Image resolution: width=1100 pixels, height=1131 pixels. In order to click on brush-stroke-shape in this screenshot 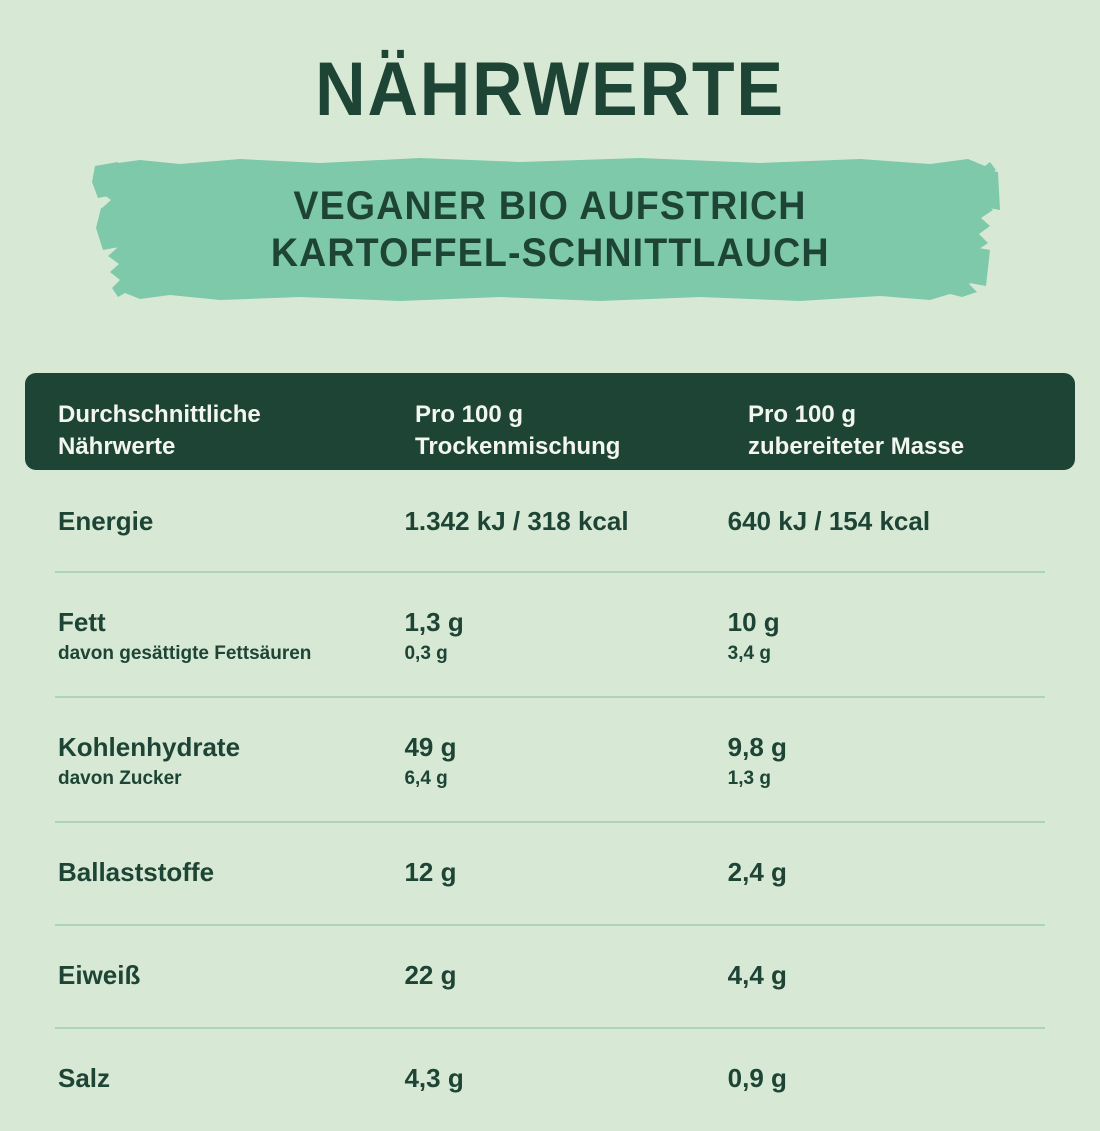, I will do `click(546, 229)`.